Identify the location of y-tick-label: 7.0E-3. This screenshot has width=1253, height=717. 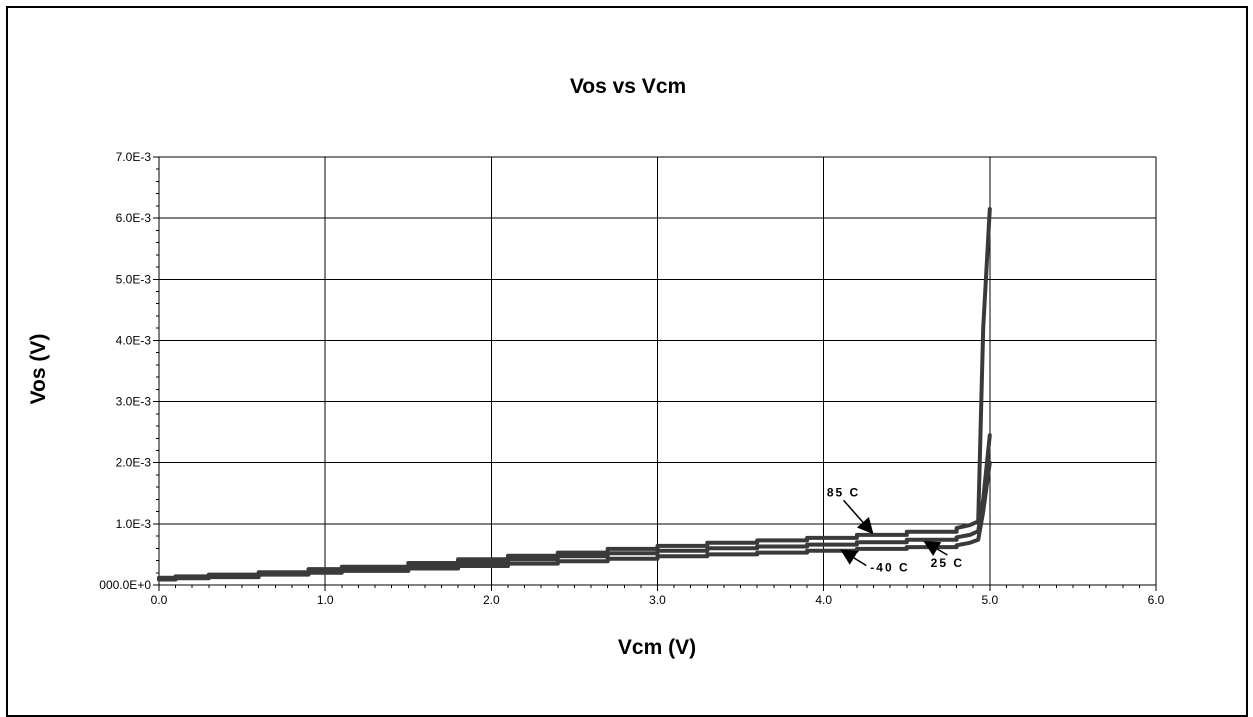
(134, 157).